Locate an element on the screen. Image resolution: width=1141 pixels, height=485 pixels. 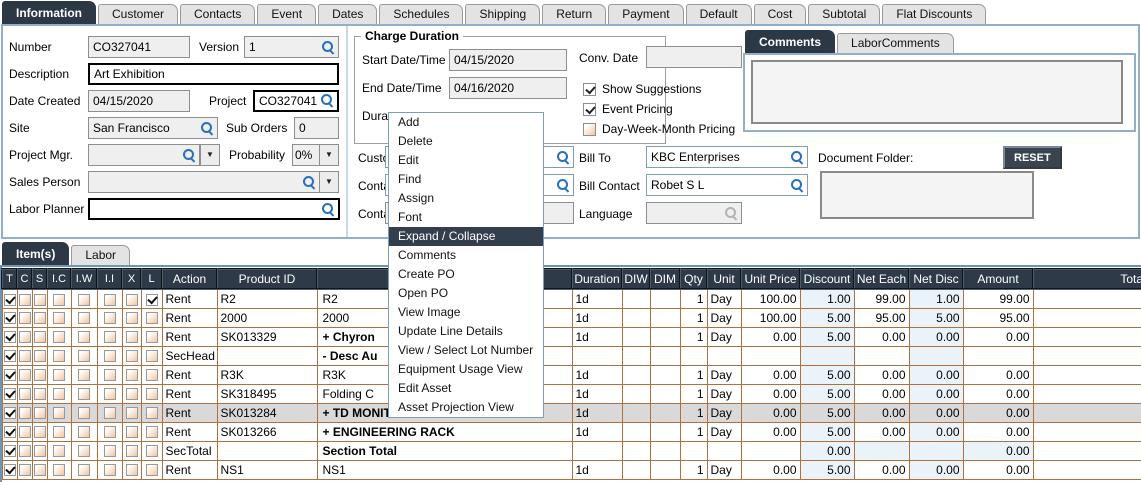
cell-product-id: SK013284 is located at coordinates (267, 412).